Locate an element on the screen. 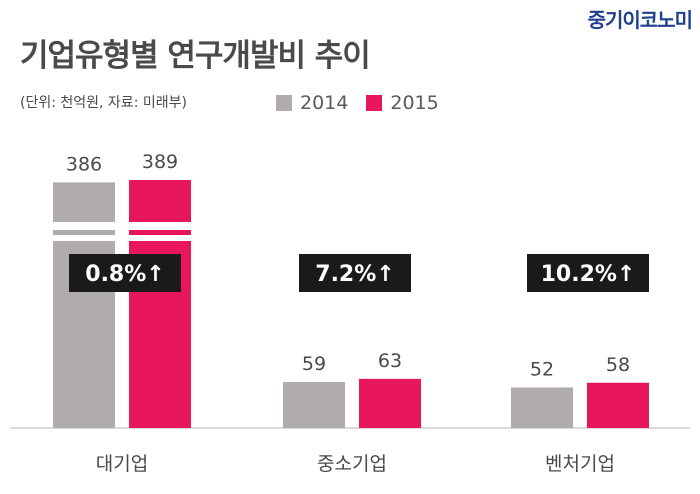 This screenshot has width=700, height=494. axis-break-gap2-2014 is located at coordinates (84, 238).